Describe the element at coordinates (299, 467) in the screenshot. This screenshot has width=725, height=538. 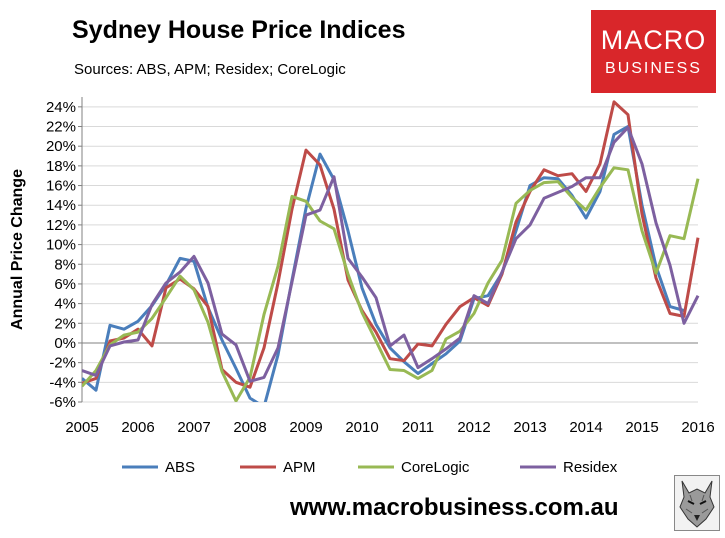
I see `legend-label-apm: APM` at that location.